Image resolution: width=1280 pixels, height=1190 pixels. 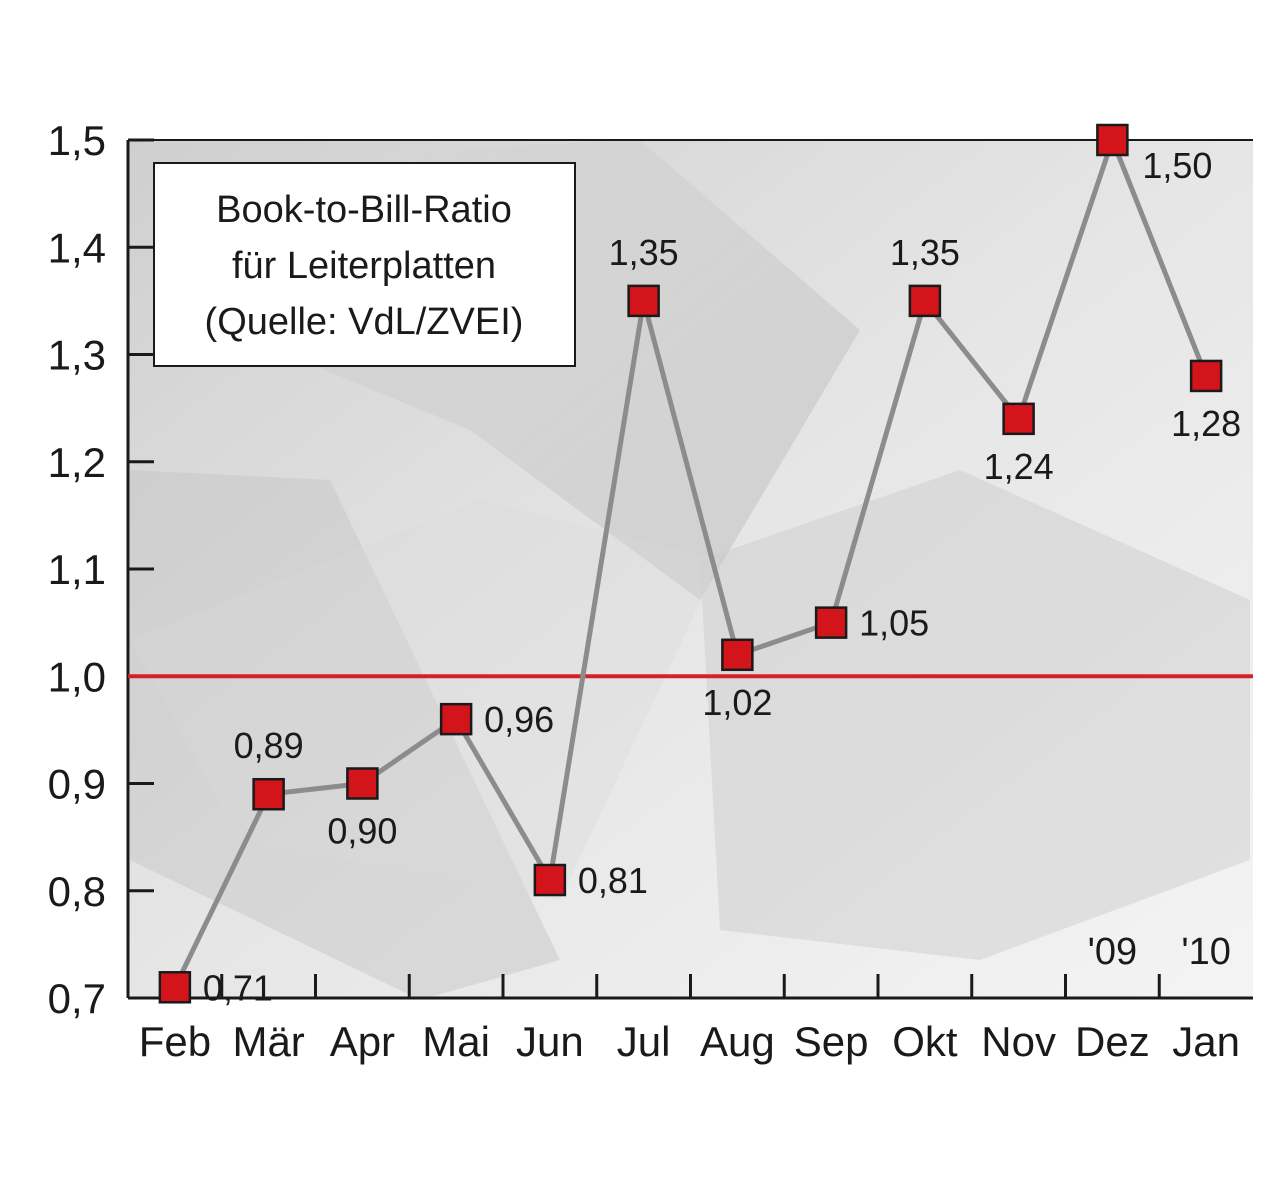 What do you see at coordinates (77, 998) in the screenshot?
I see `y-tick-label: 0,7` at bounding box center [77, 998].